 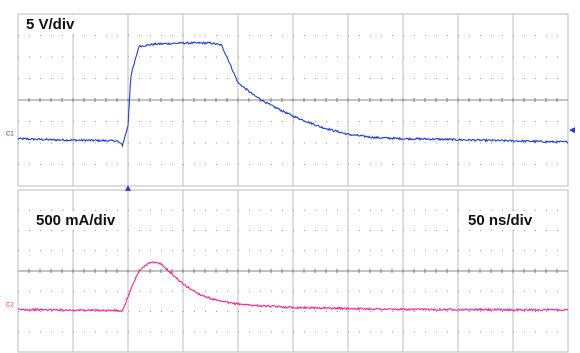 I want to click on trigger-position-marker, so click(x=128, y=188).